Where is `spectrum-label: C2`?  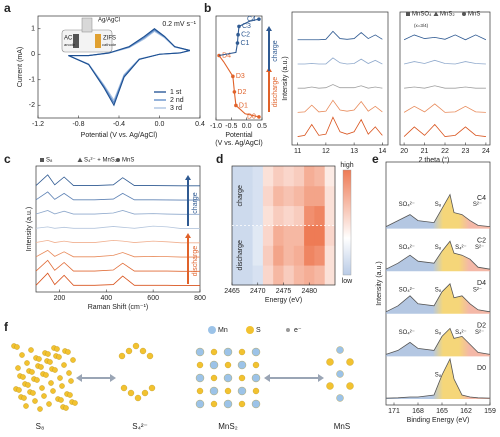 spectrum-label: C2 is located at coordinates (481, 240).